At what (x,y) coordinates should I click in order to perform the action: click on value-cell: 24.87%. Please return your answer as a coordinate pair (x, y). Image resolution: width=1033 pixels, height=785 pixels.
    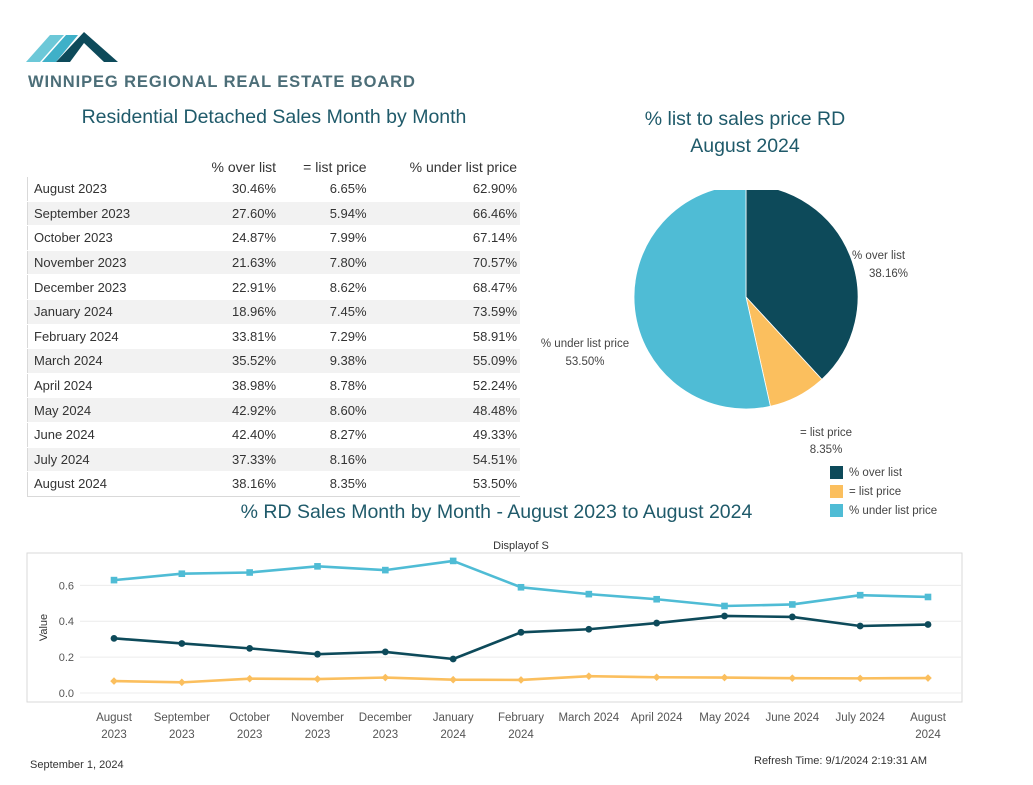
    Looking at the image, I should click on (233, 238).